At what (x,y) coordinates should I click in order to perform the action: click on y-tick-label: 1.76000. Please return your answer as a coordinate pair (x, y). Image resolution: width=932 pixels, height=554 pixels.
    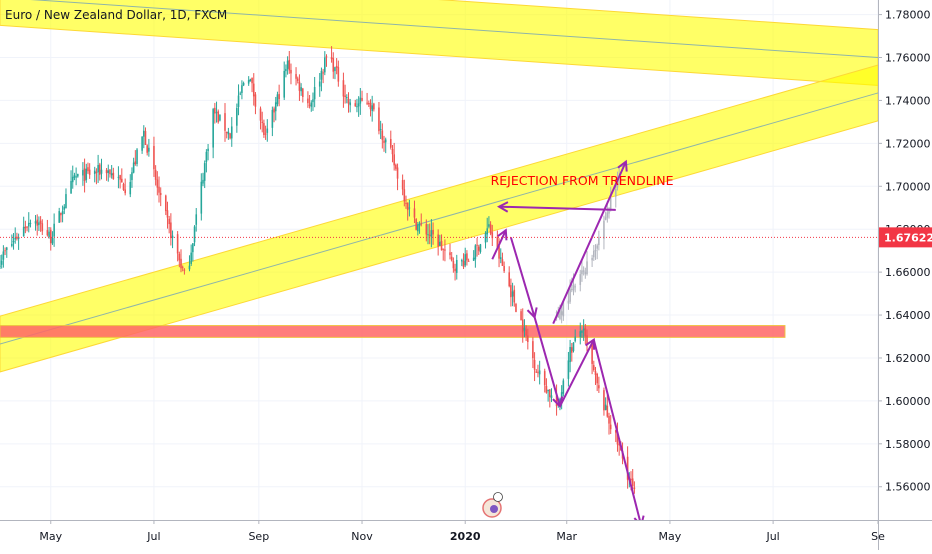
    Looking at the image, I should click on (908, 58).